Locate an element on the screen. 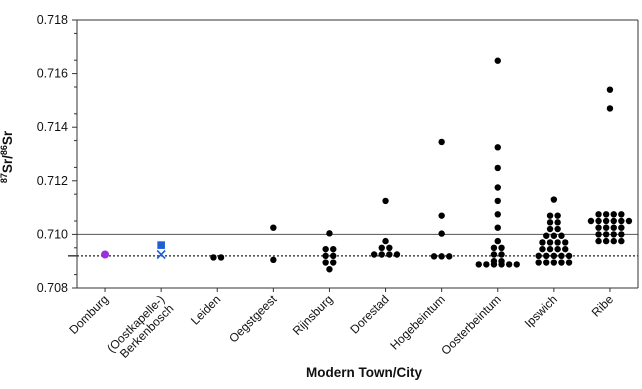 Image resolution: width=642 pixels, height=389 pixels. y-ticks: 0.708 0.710 0.712 0.714 0.716 0.718 is located at coordinates (57, 154).